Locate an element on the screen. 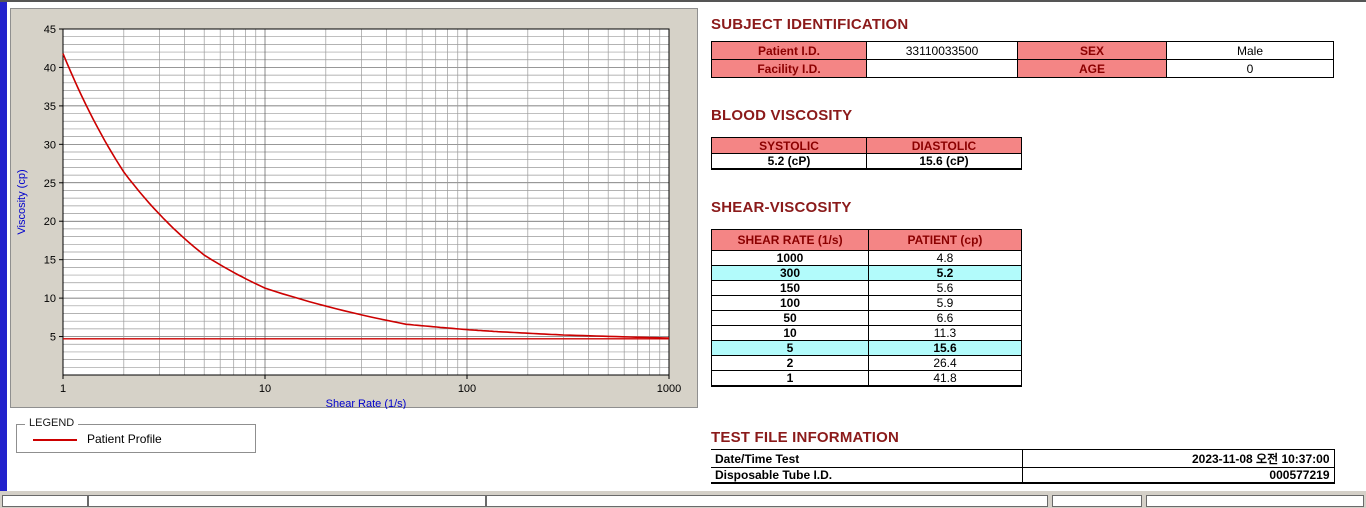 This screenshot has height=508, width=1366. patient-viscosity-value: 5.6 is located at coordinates (945, 288).